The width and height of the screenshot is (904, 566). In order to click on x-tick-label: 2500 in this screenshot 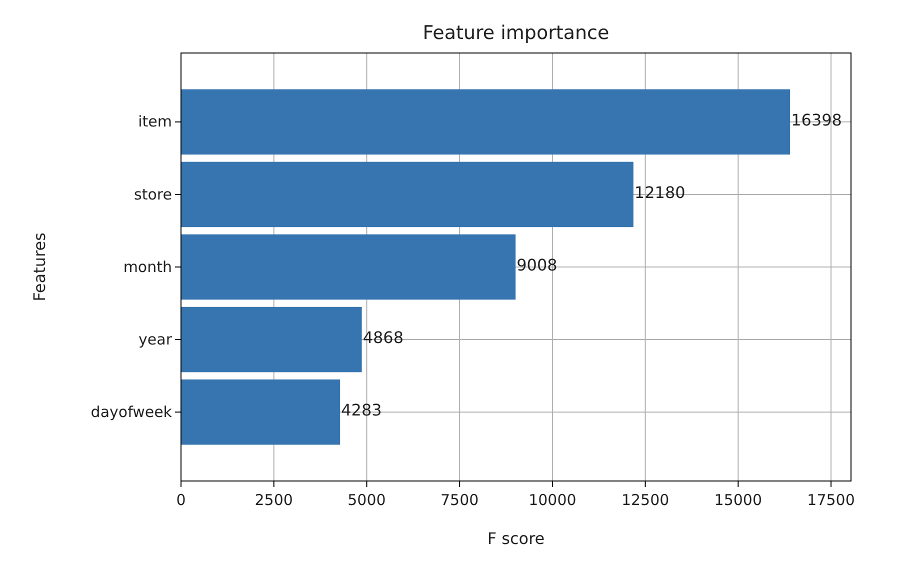, I will do `click(273, 500)`.